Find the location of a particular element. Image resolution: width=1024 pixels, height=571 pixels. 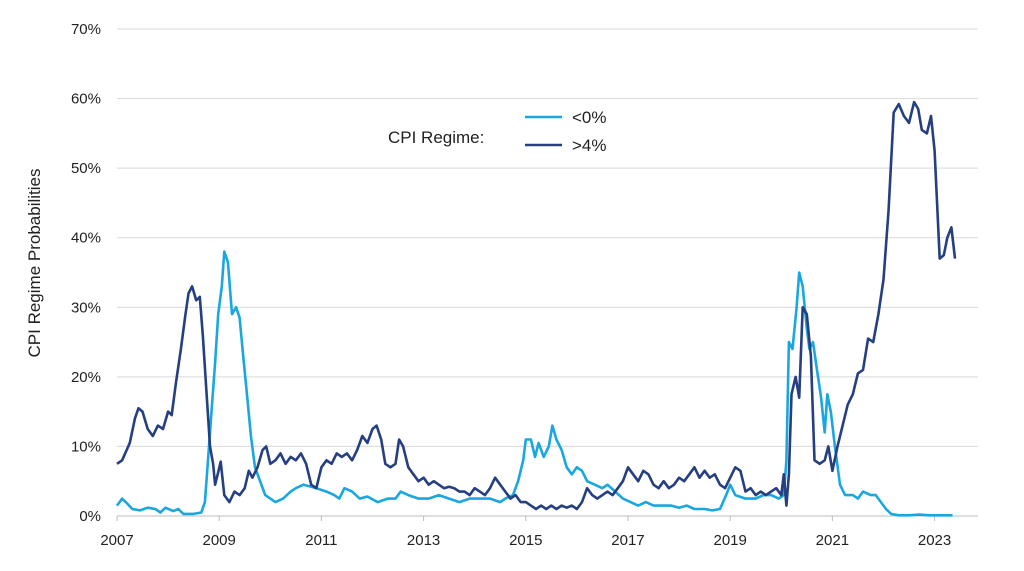

y-axis-title: CPI Regime Probabilities is located at coordinates (34, 263).